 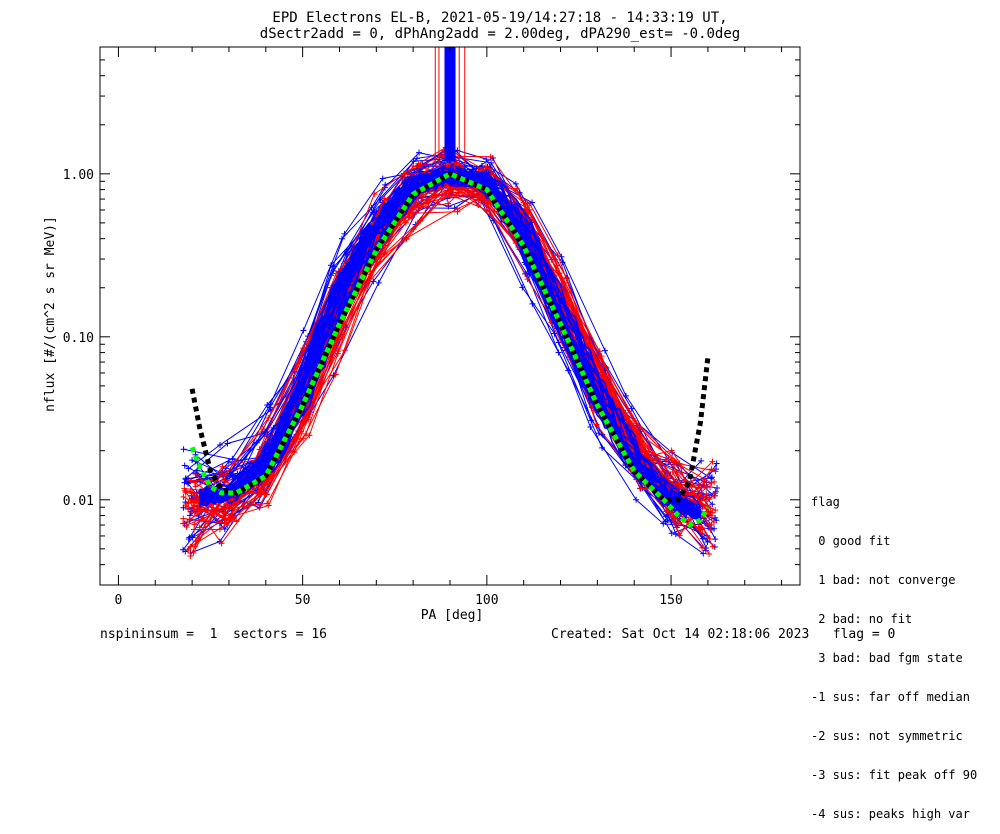 I want to click on y-tick-label: 0.01, so click(x=78, y=501).